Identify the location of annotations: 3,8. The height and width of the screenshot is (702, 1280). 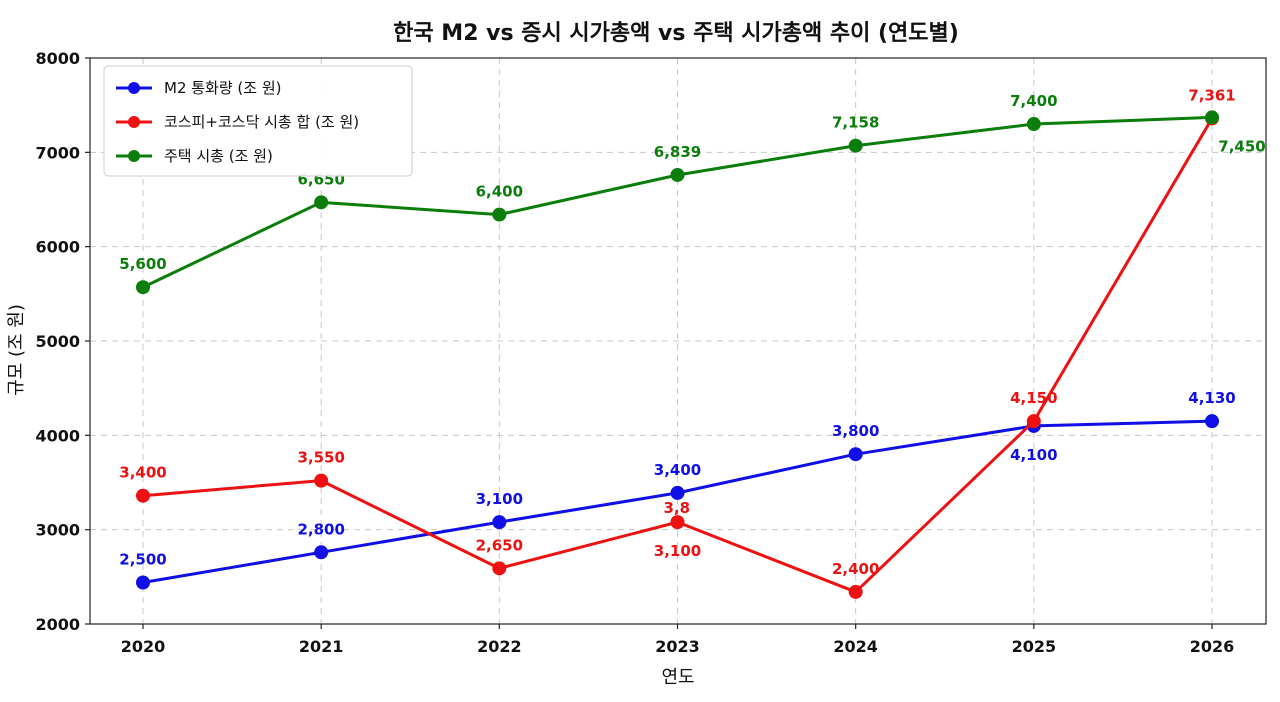
(677, 508).